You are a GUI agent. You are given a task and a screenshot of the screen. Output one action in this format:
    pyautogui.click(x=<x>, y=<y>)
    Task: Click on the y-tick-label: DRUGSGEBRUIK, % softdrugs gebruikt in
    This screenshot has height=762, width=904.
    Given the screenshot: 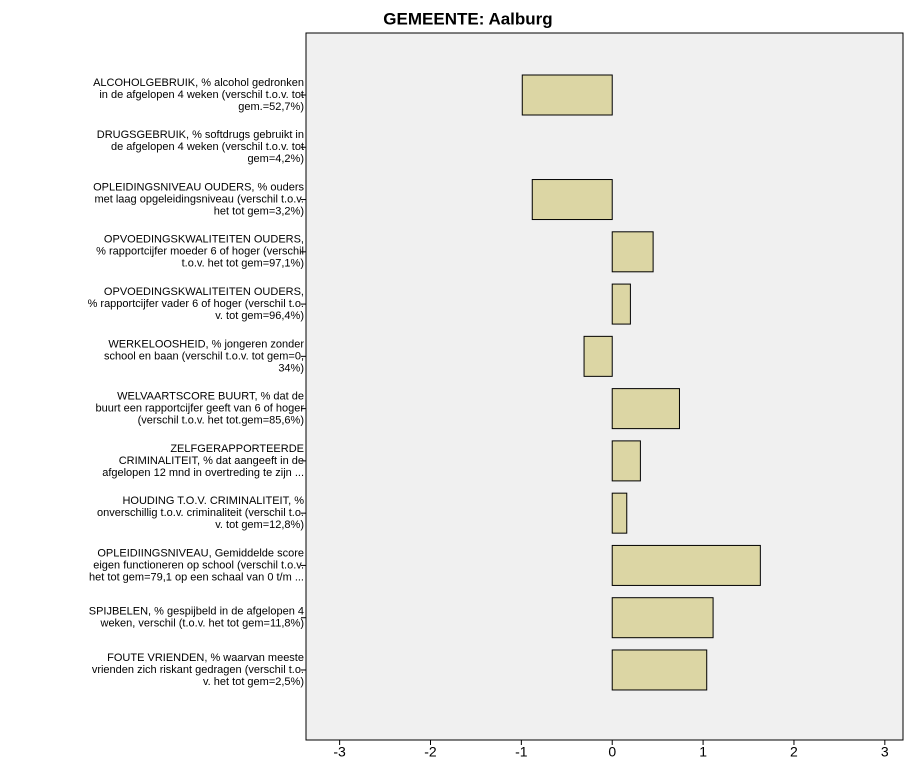 What is the action you would take?
    pyautogui.click(x=200, y=135)
    